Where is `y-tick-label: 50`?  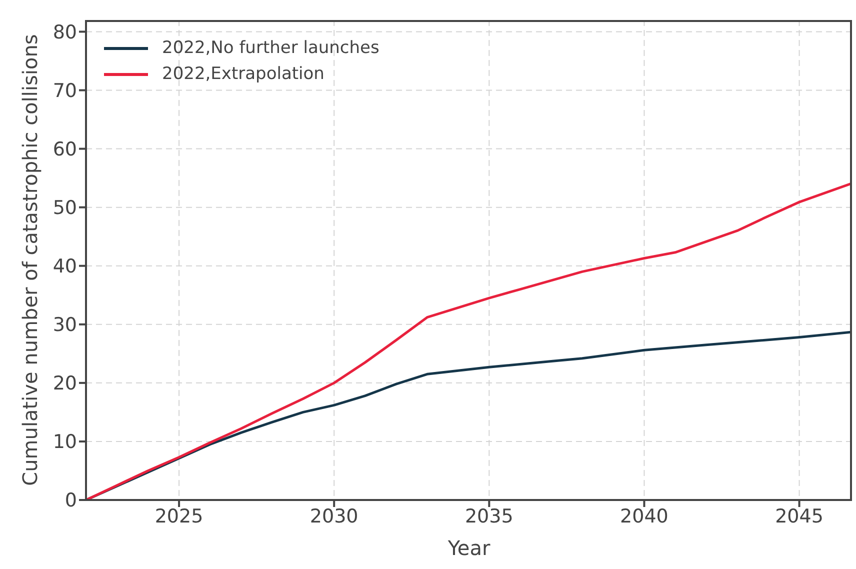
y-tick-label: 50 is located at coordinates (64, 208).